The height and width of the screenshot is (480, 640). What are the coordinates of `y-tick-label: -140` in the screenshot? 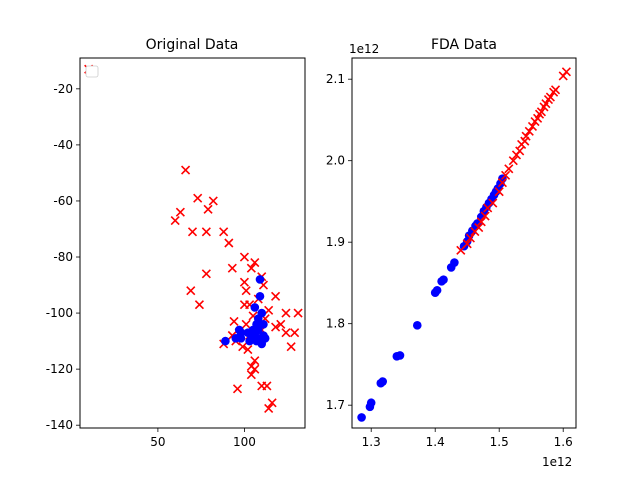 It's located at (59, 425).